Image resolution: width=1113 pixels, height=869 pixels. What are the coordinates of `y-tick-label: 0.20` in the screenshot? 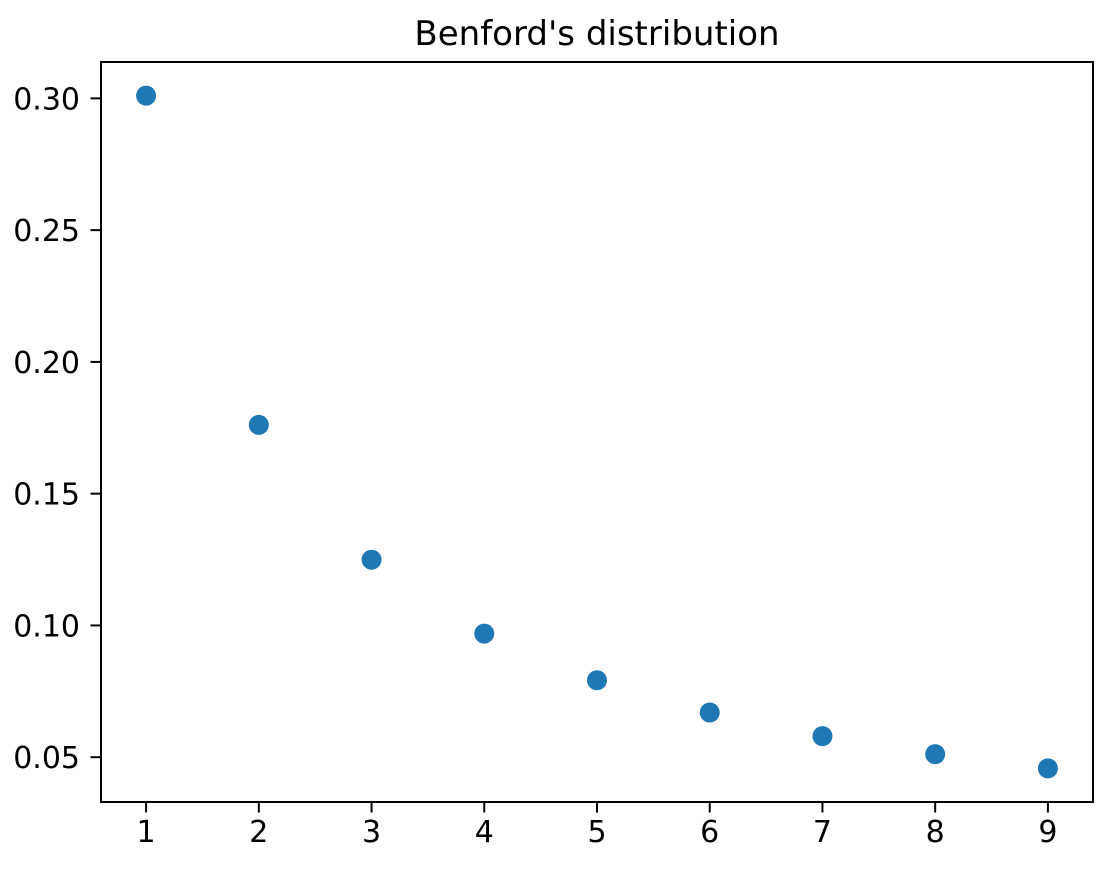 It's located at (46, 363).